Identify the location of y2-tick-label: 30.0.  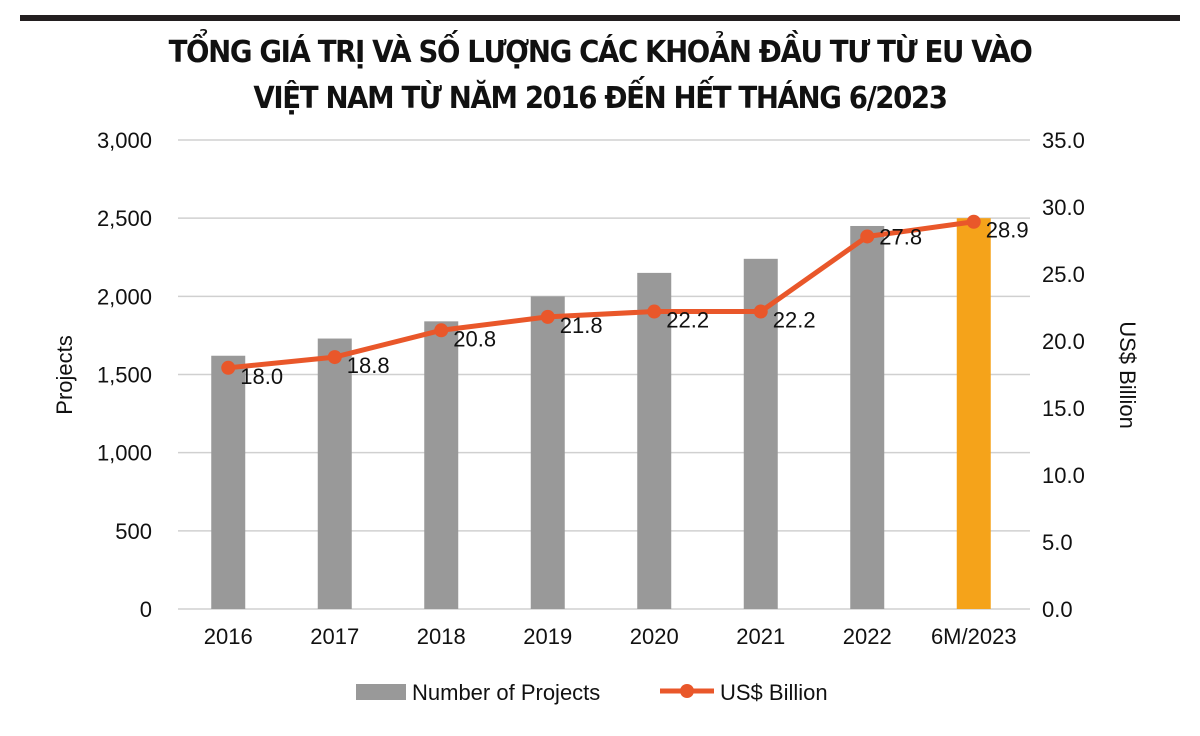
(1063, 207).